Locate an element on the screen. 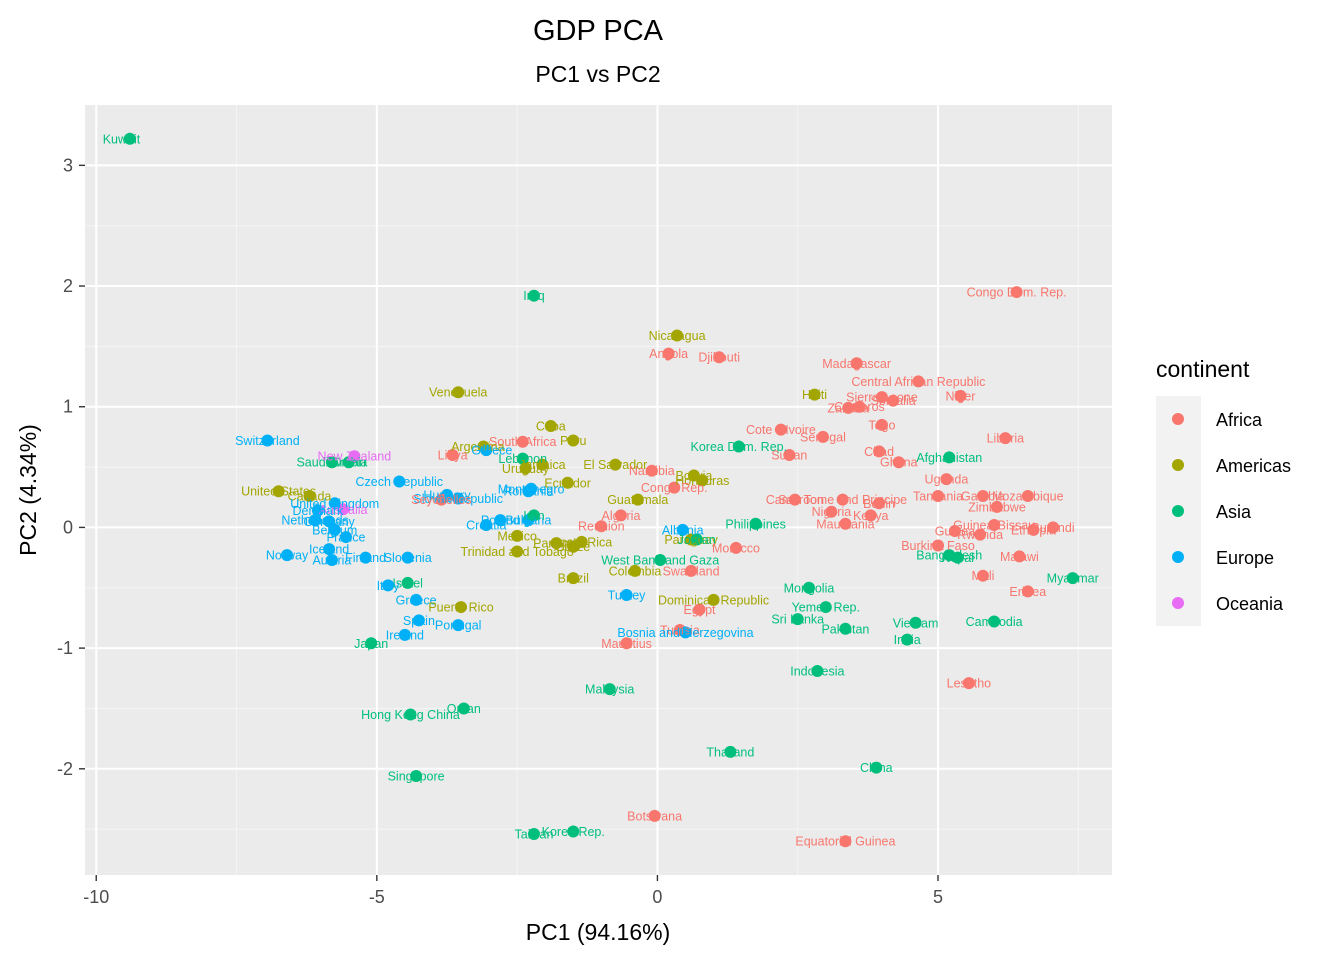 Image resolution: width=1344 pixels, height=960 pixels. label-sri-lanka: Sri Lanka is located at coordinates (797, 620).